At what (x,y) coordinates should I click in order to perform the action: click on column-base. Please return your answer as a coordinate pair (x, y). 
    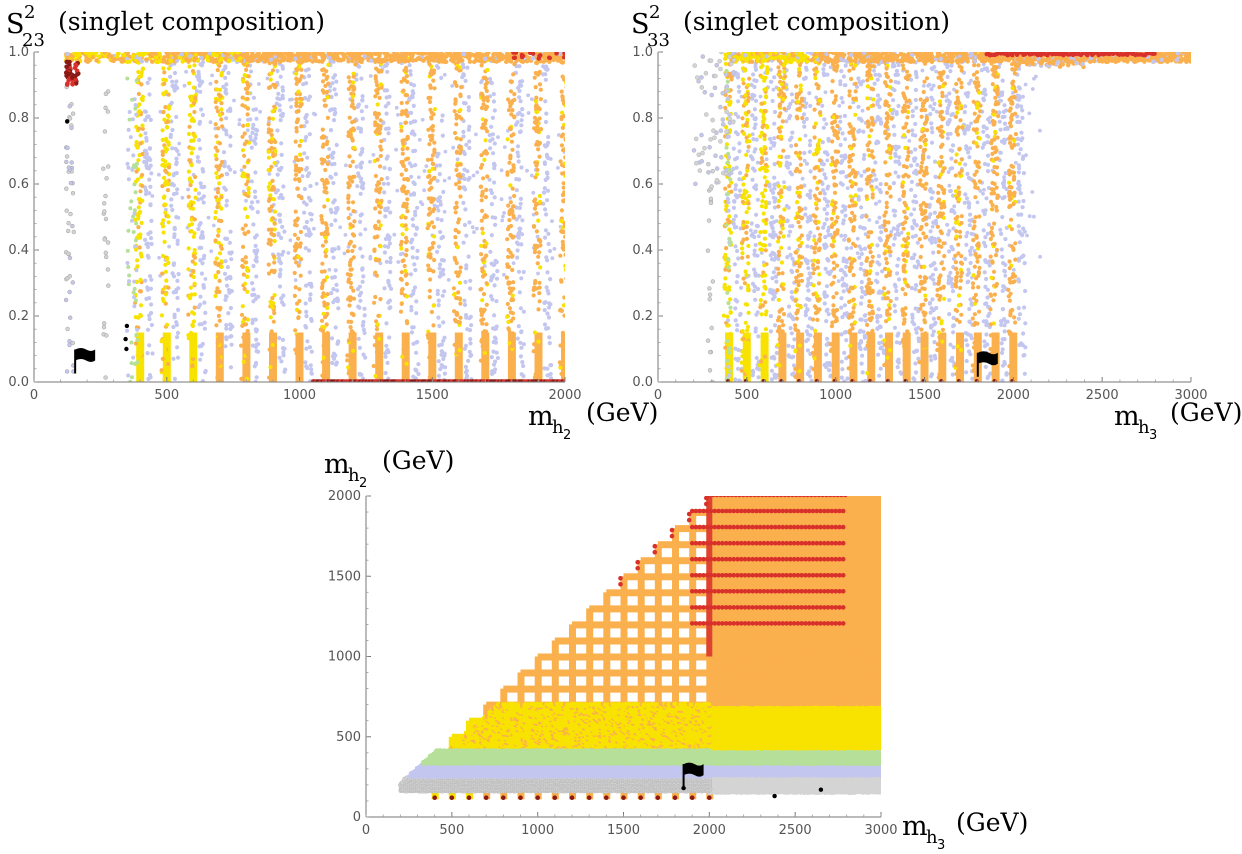
    Looking at the image, I should click on (511, 357).